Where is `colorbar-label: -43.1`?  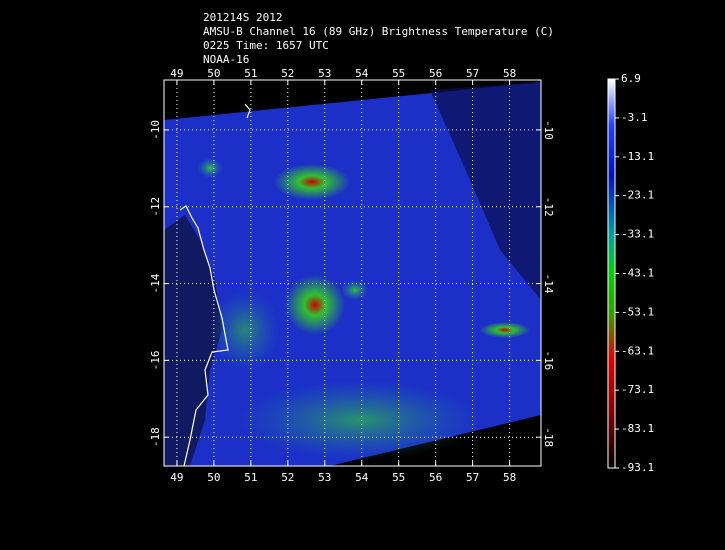
colorbar-label: -43.1 is located at coordinates (637, 273).